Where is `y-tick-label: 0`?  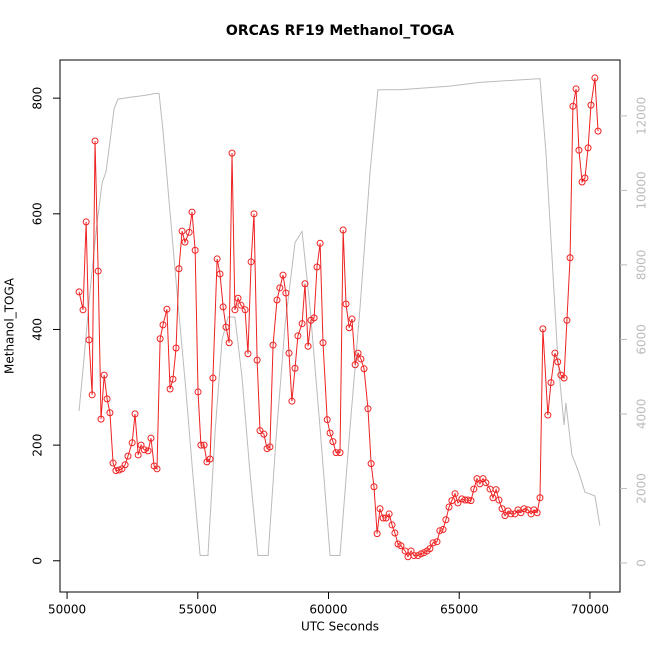 y-tick-label: 0 is located at coordinates (38, 561).